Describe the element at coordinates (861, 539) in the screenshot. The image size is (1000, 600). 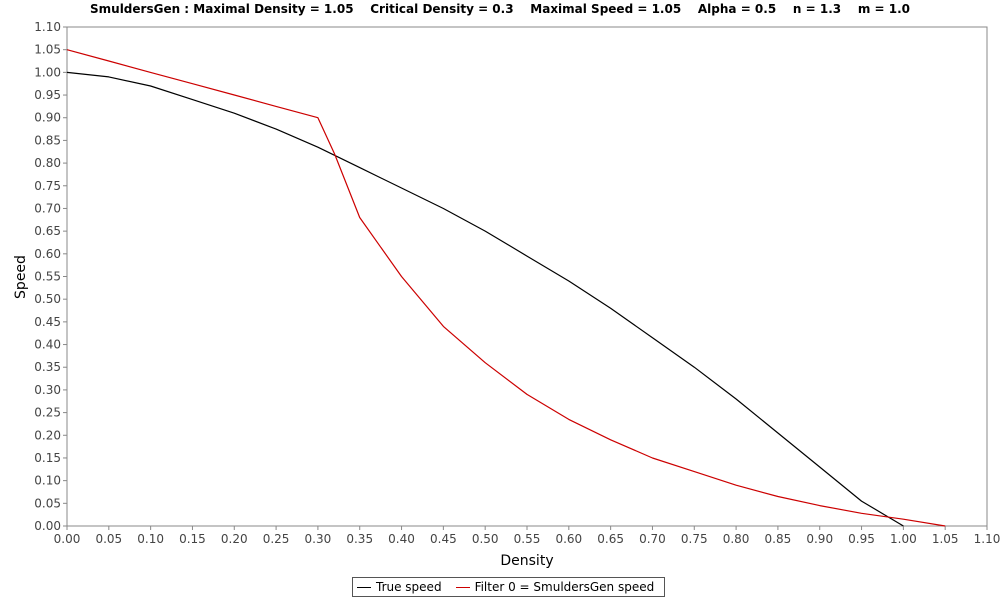
I see `x-tick-label: 0.95` at that location.